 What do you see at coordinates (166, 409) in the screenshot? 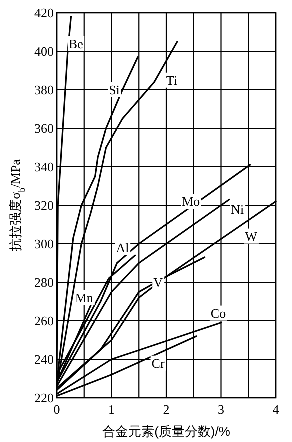
I see `x-tick-label: 2` at bounding box center [166, 409].